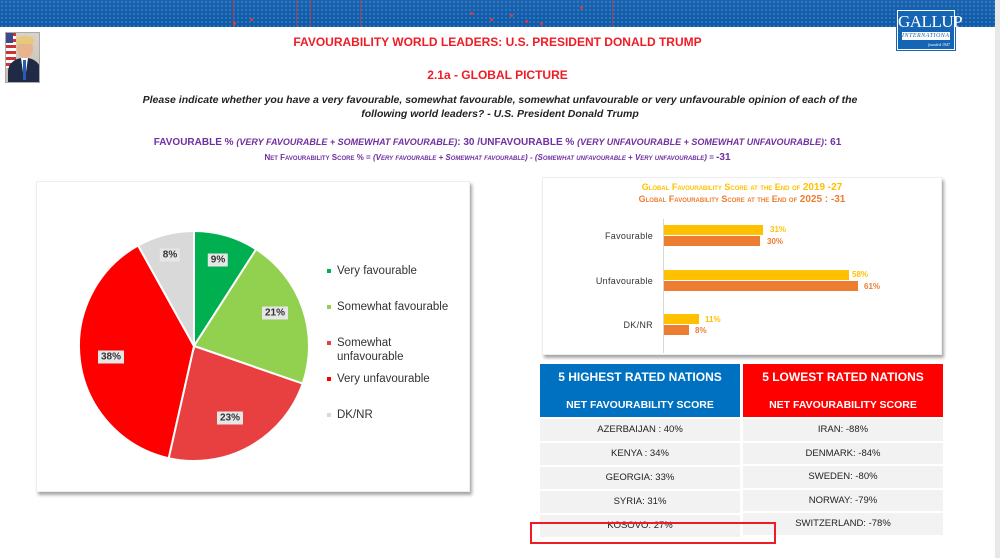 This screenshot has width=1000, height=558. I want to click on bar-favourable-2019, so click(713, 230).